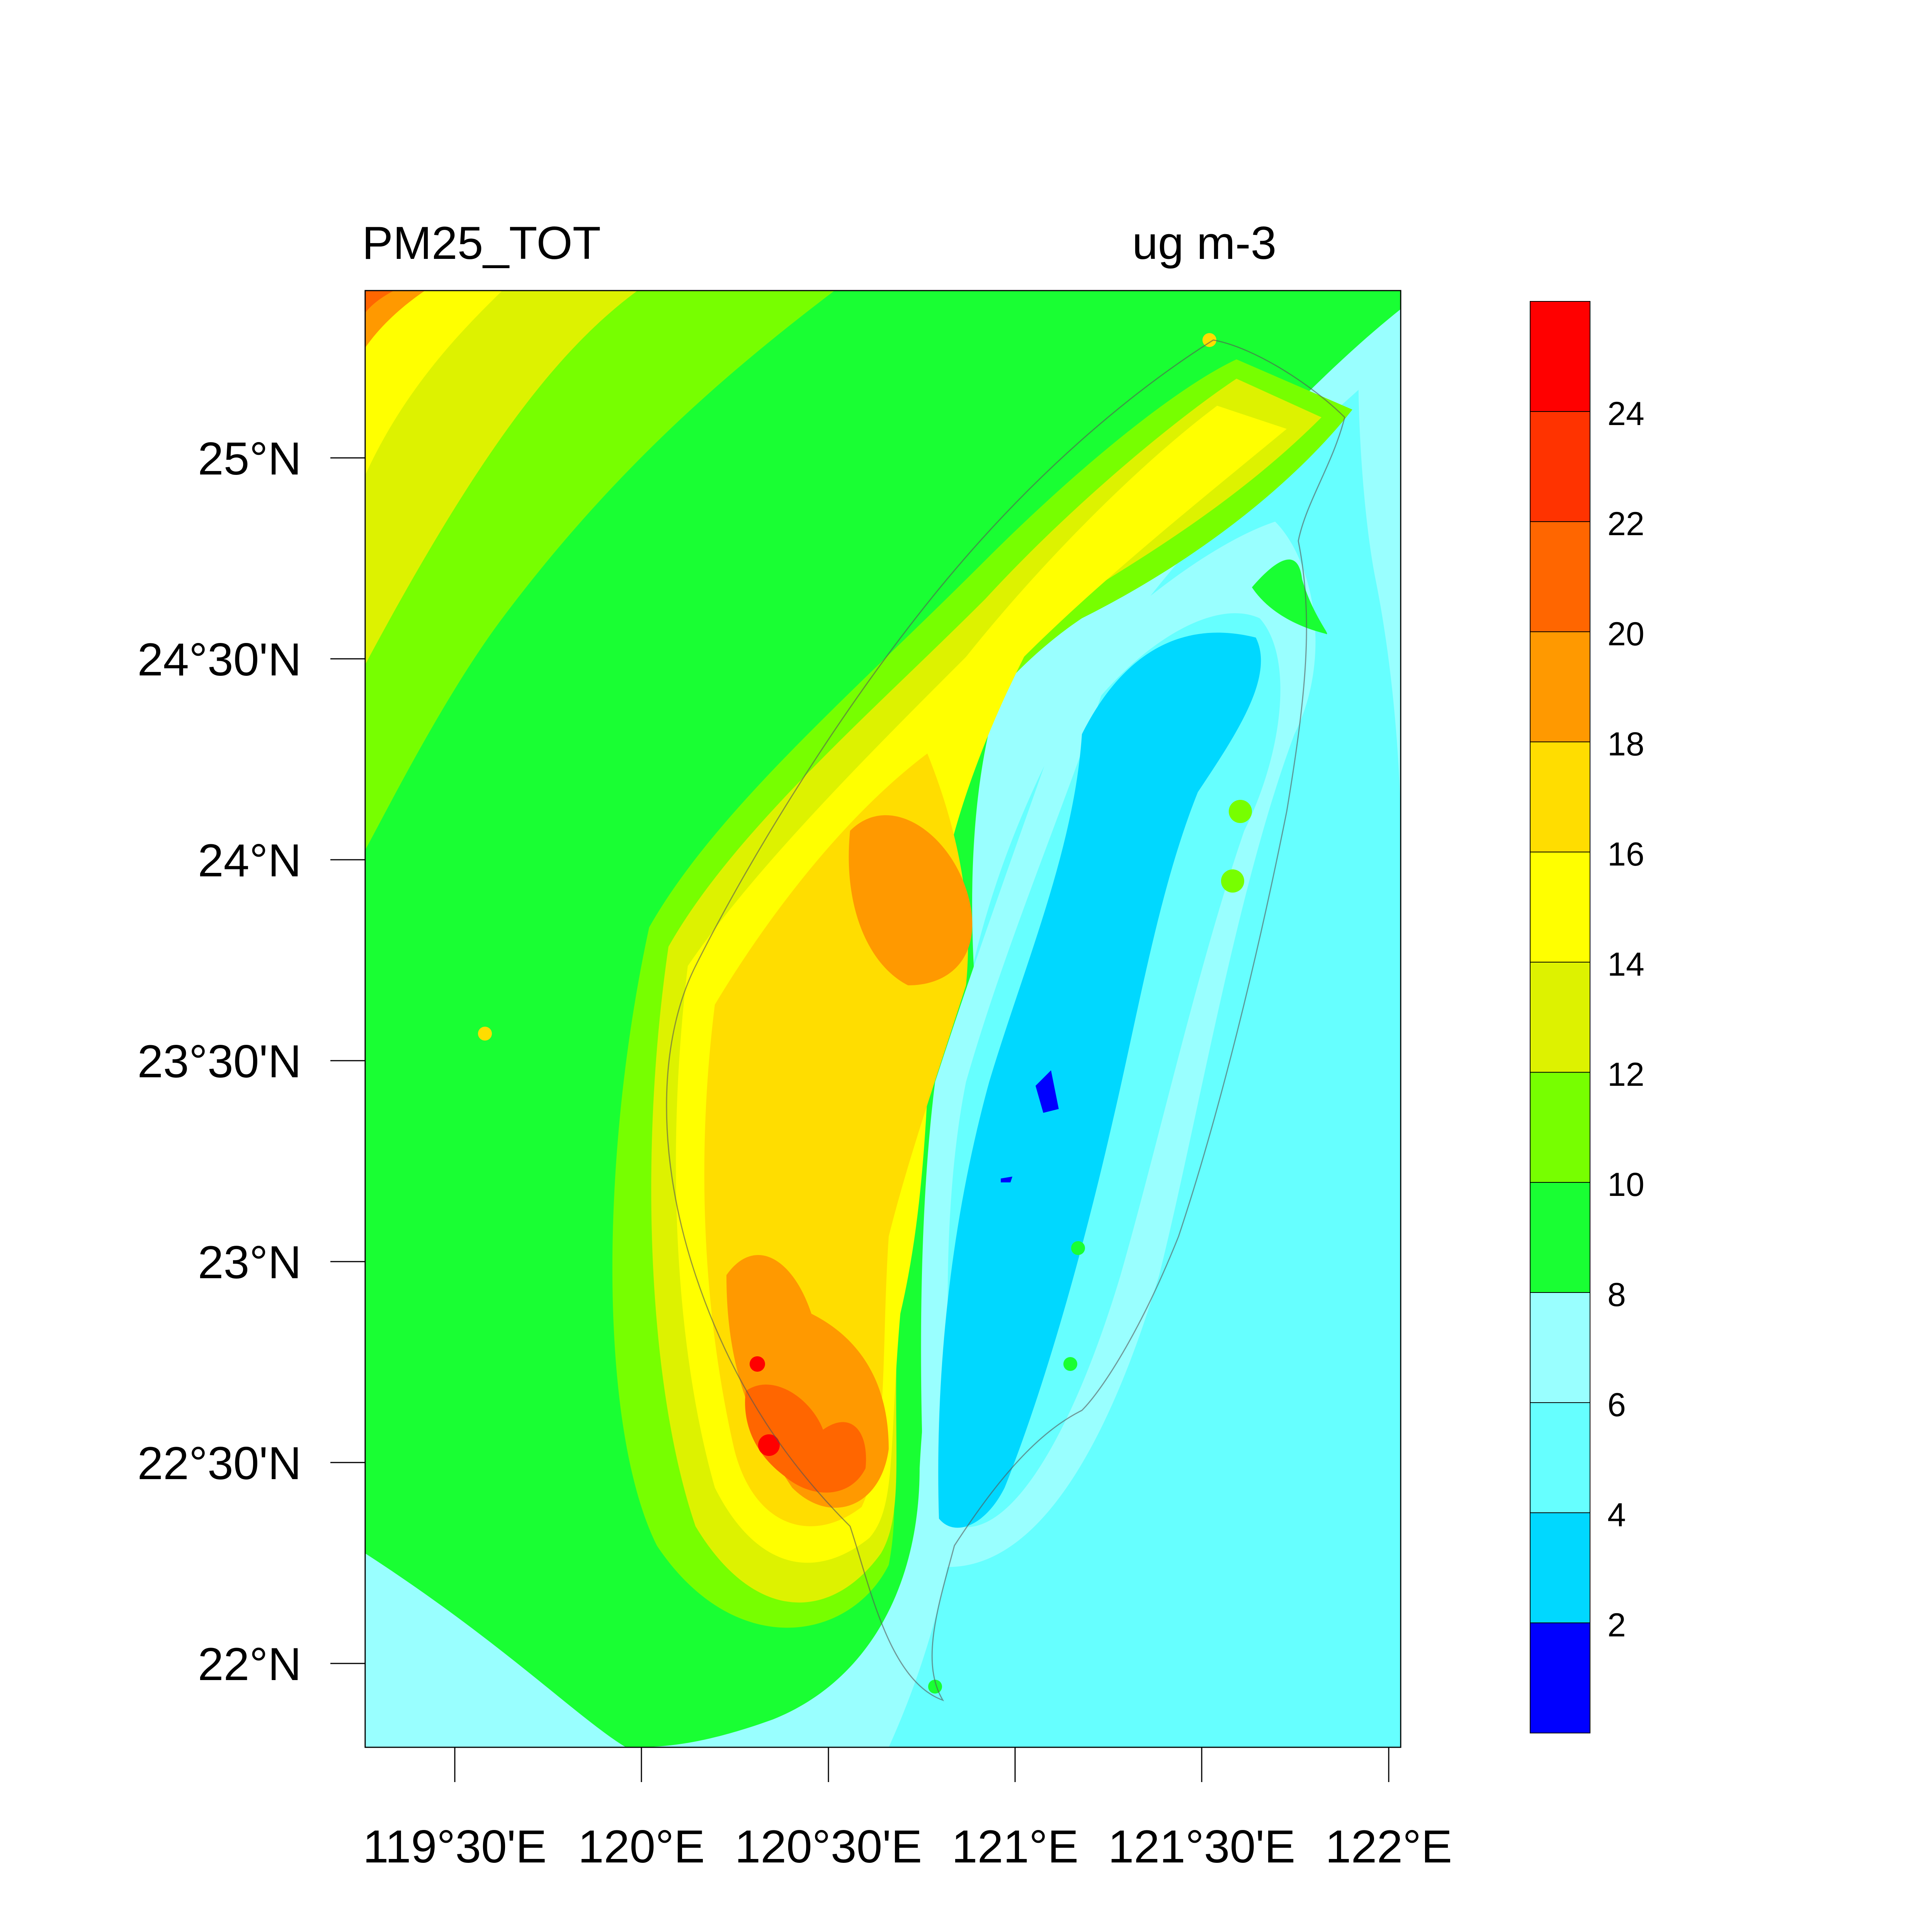 The image size is (1932, 1932). What do you see at coordinates (1626, 964) in the screenshot?
I see `colorbar-label: 14` at bounding box center [1626, 964].